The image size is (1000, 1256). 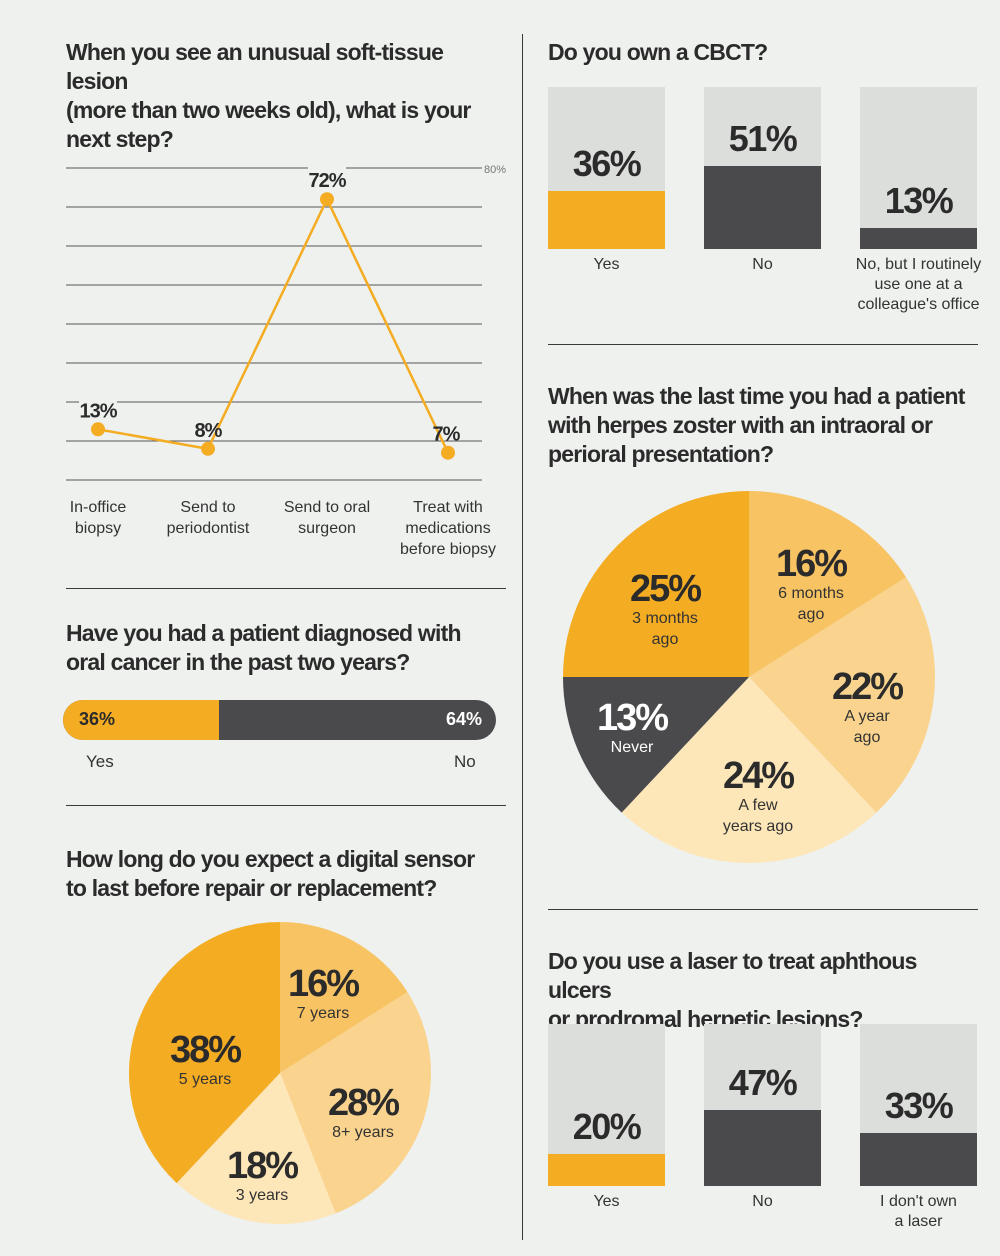 What do you see at coordinates (262, 1195) in the screenshot?
I see `q3-slice-label: 3 years` at bounding box center [262, 1195].